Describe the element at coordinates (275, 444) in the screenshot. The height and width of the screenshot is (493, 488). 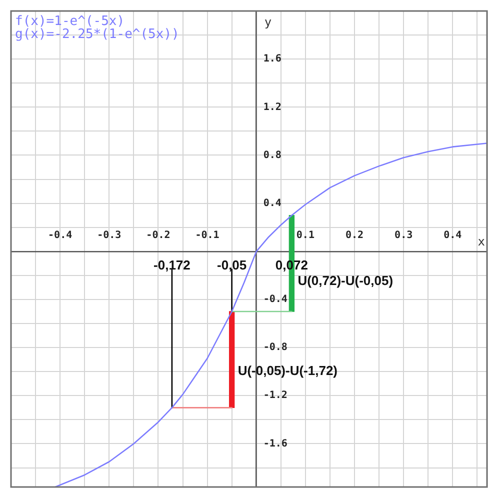
I see `y-tick-label: -1.6` at that location.